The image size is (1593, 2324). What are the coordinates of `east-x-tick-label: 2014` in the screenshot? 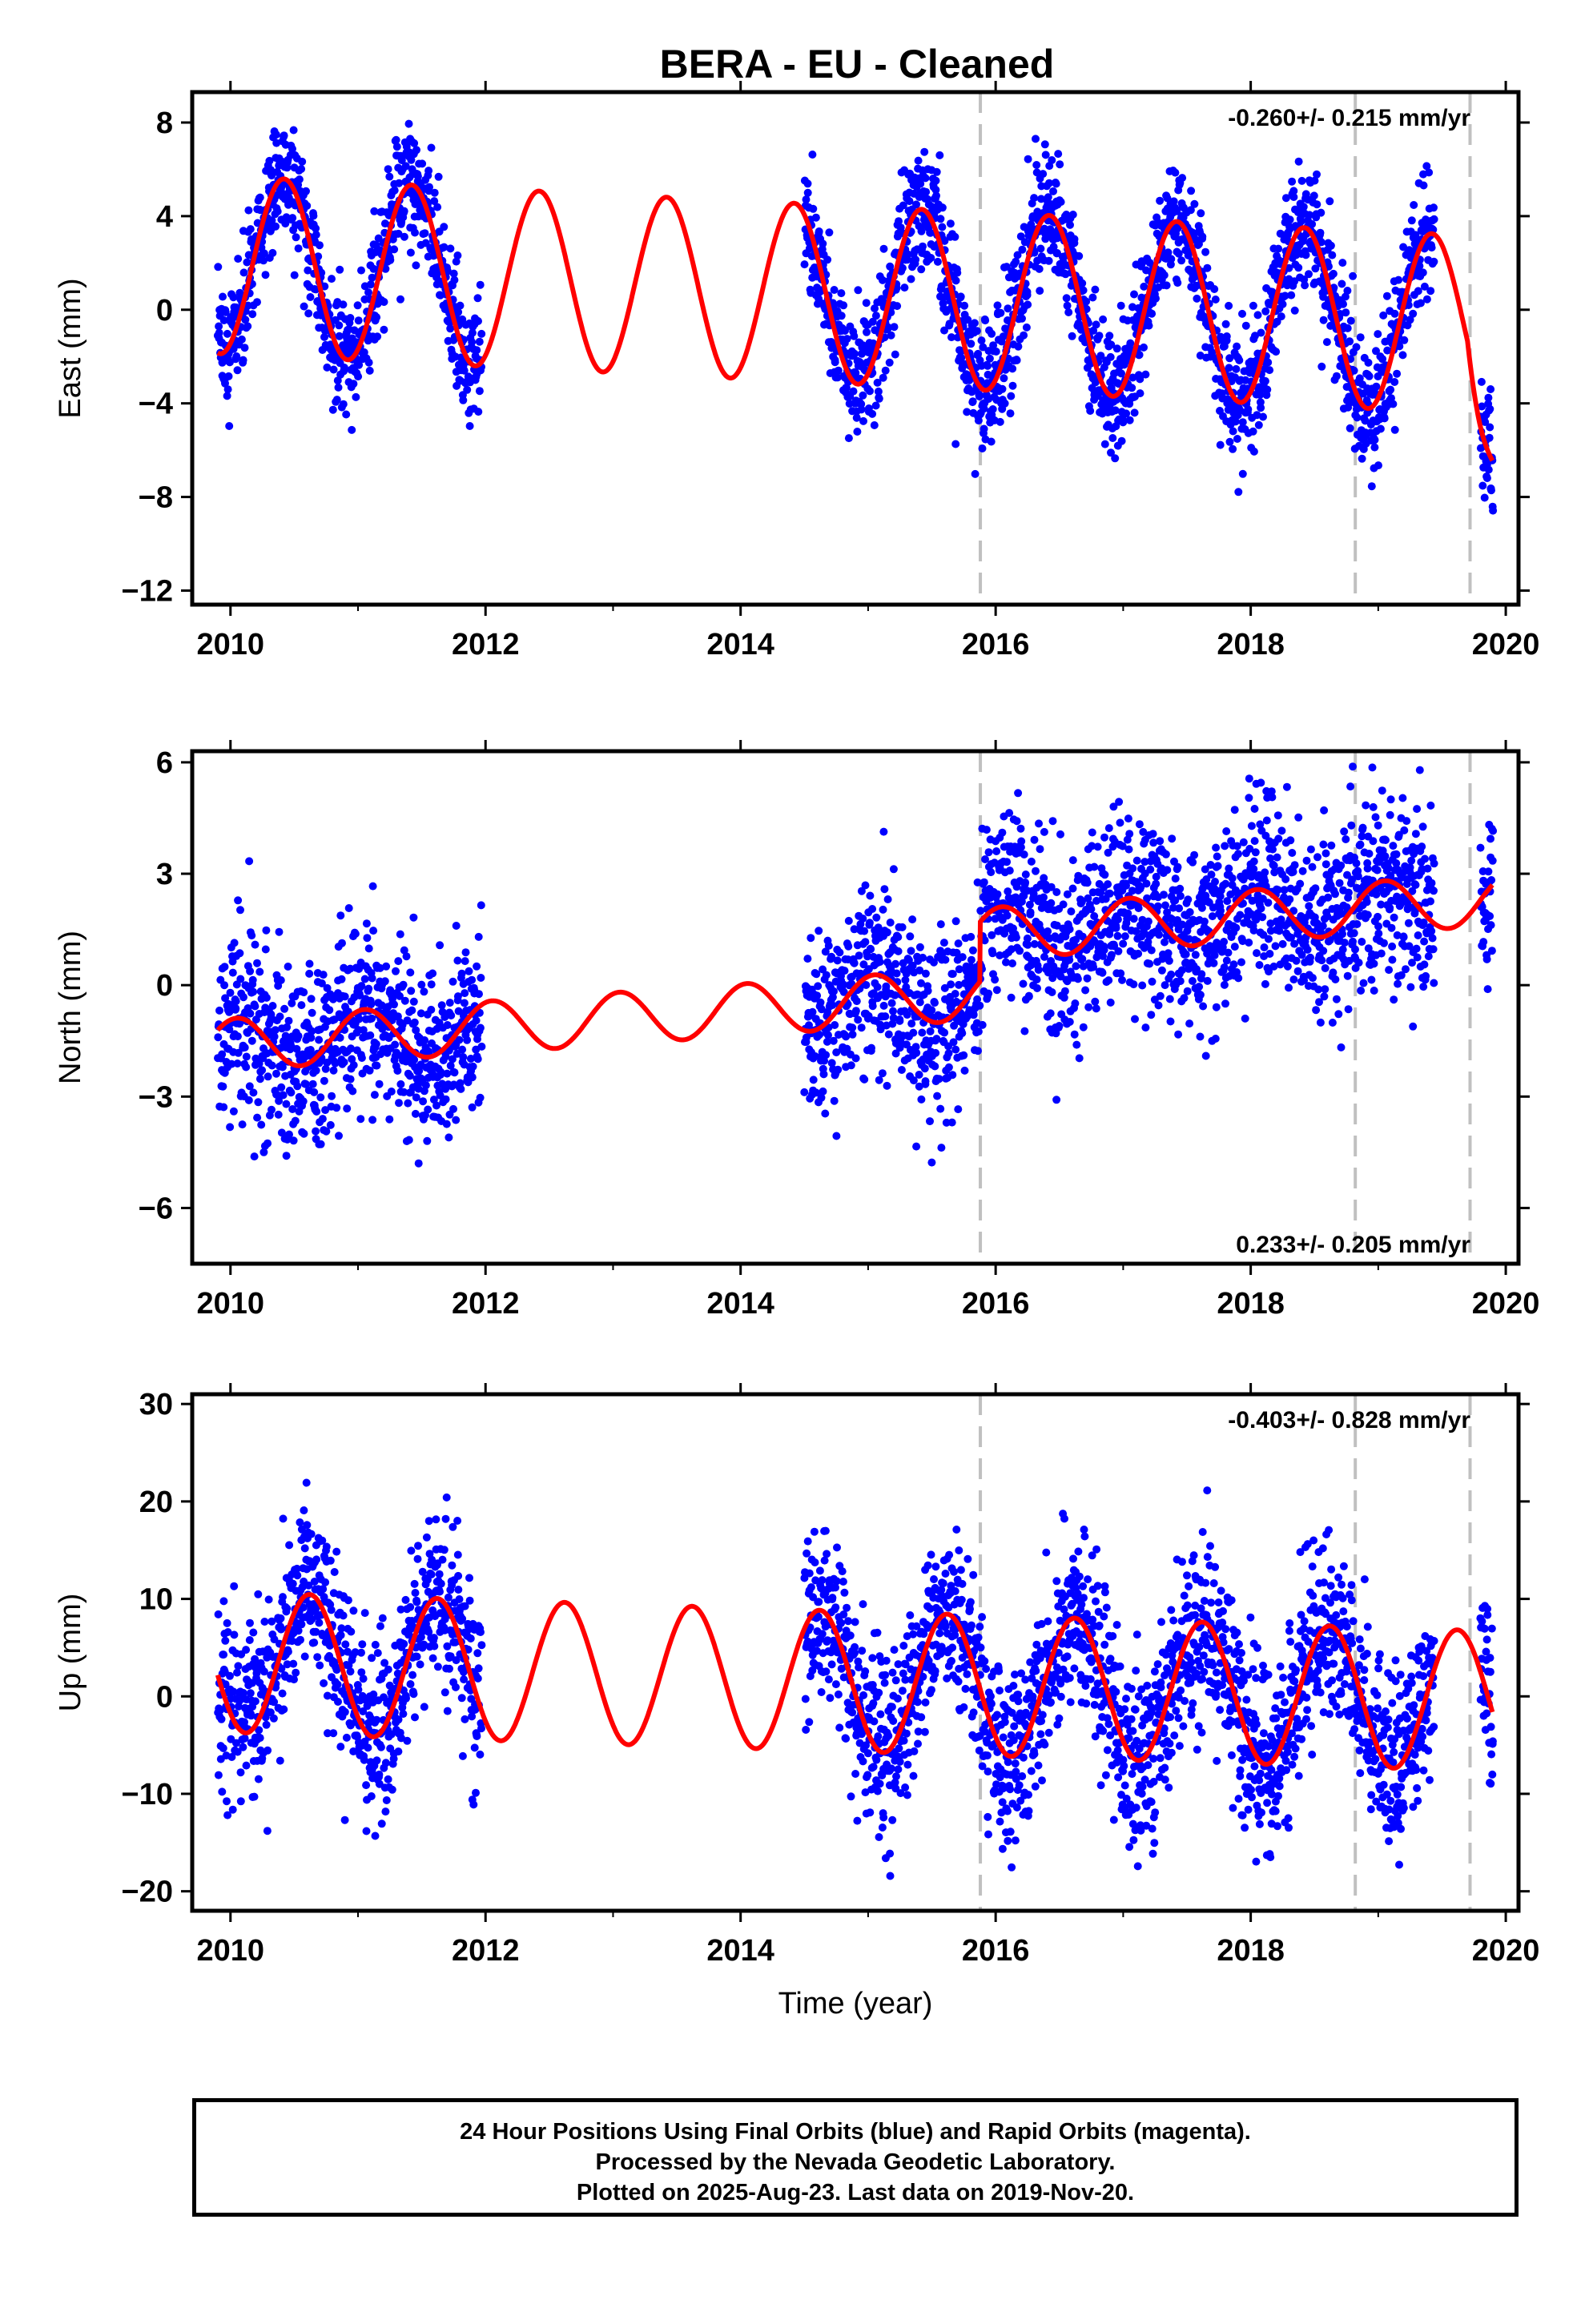 It's located at (740, 644).